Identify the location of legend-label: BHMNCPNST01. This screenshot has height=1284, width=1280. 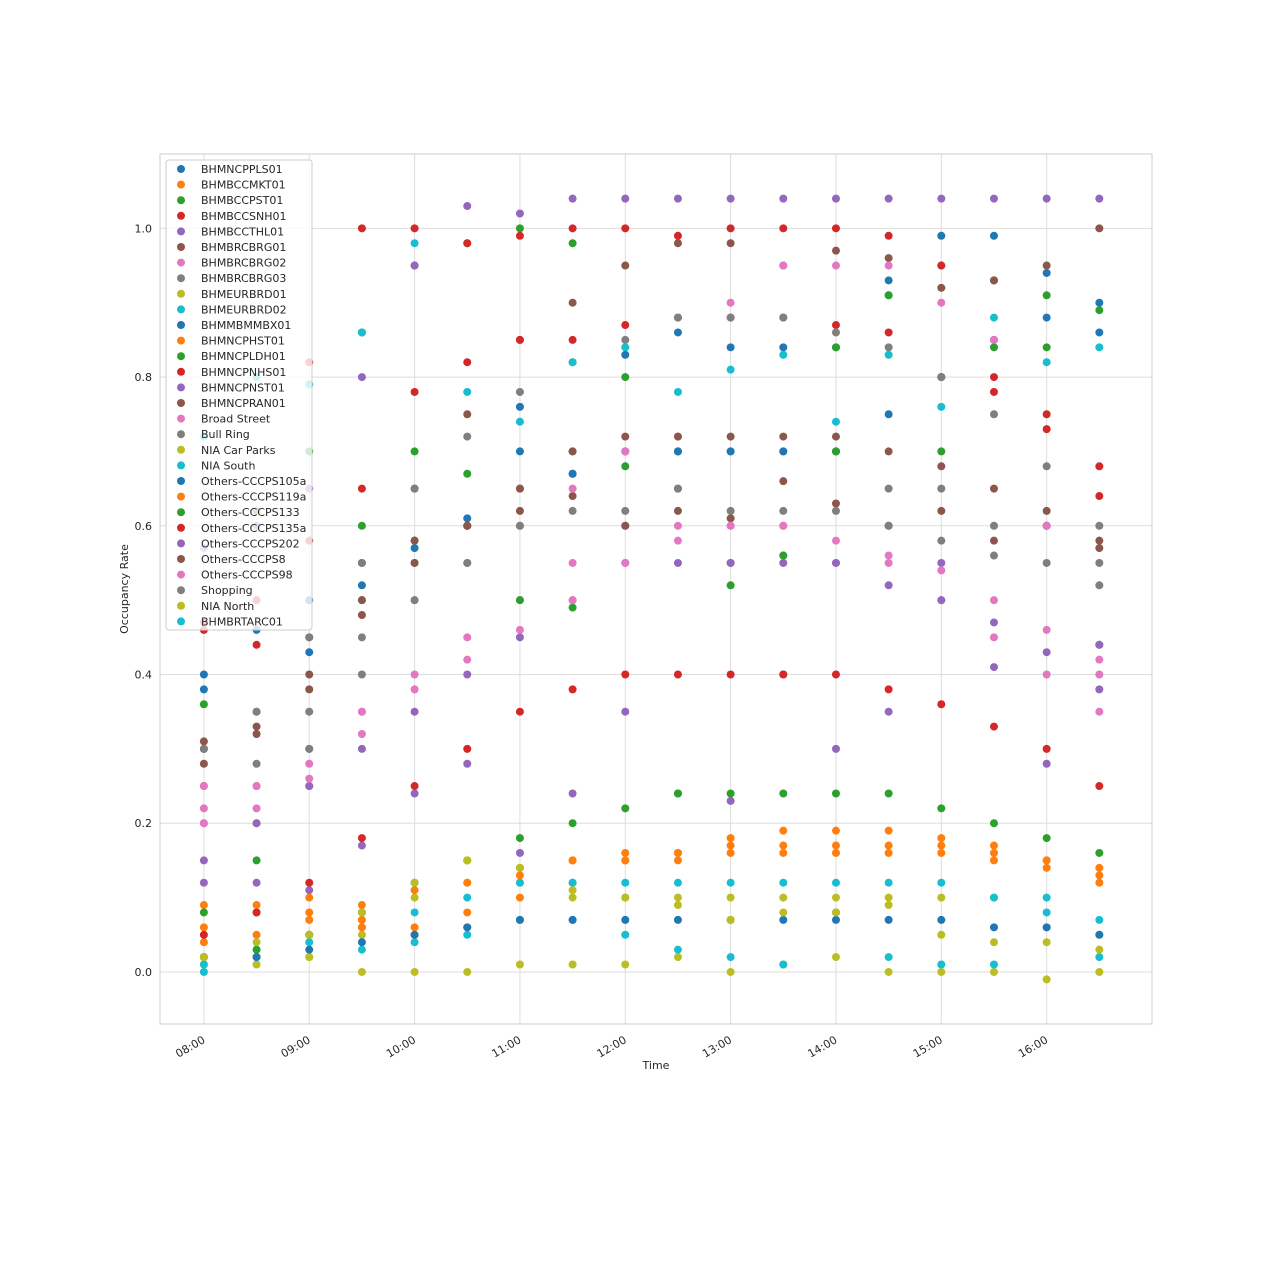
(243, 387).